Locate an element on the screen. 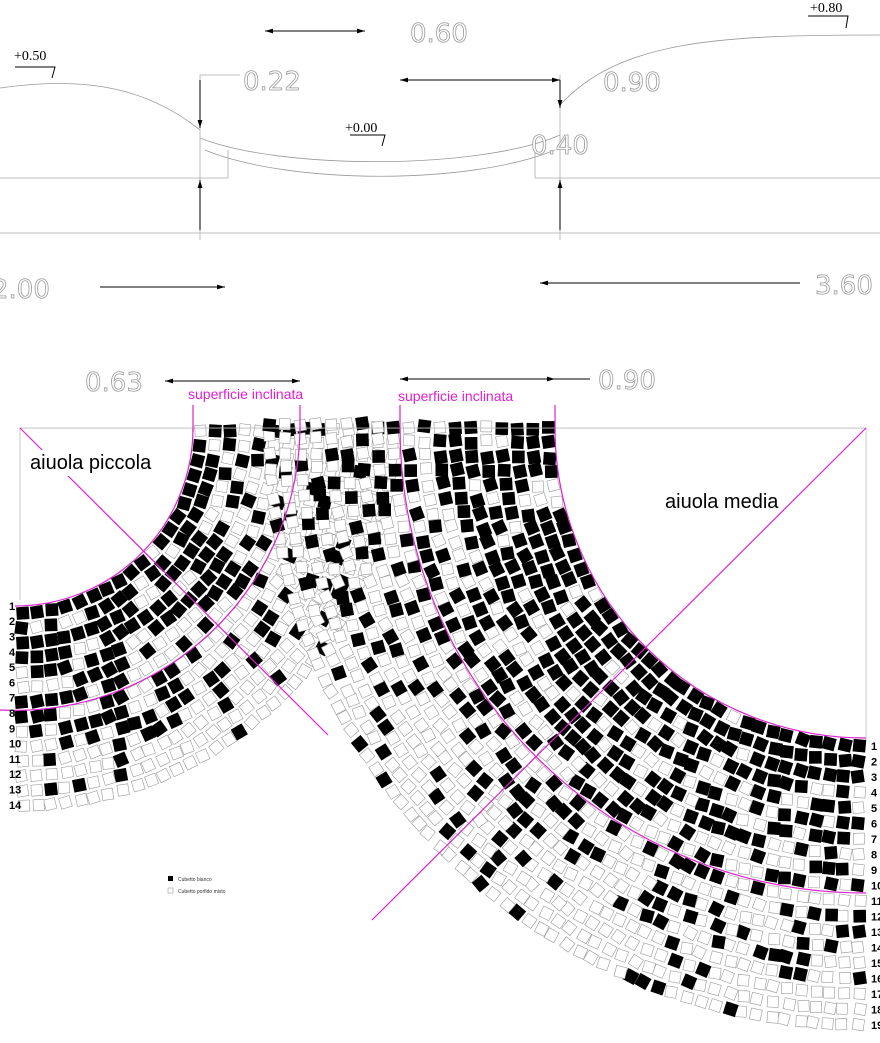 The image size is (880, 1043). row-number: 10 is located at coordinates (15, 745).